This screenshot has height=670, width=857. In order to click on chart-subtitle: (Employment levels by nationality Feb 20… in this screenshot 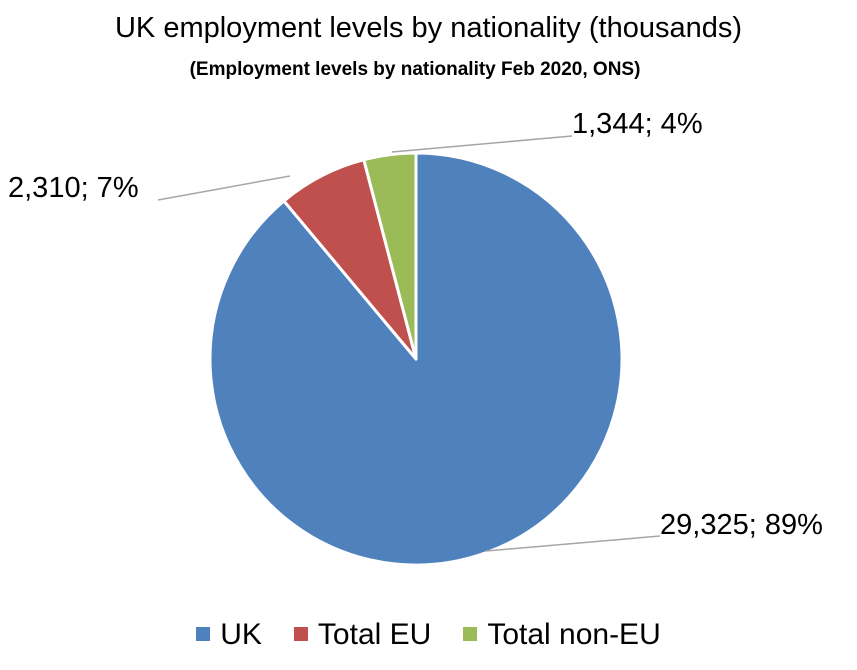, I will do `click(415, 69)`.